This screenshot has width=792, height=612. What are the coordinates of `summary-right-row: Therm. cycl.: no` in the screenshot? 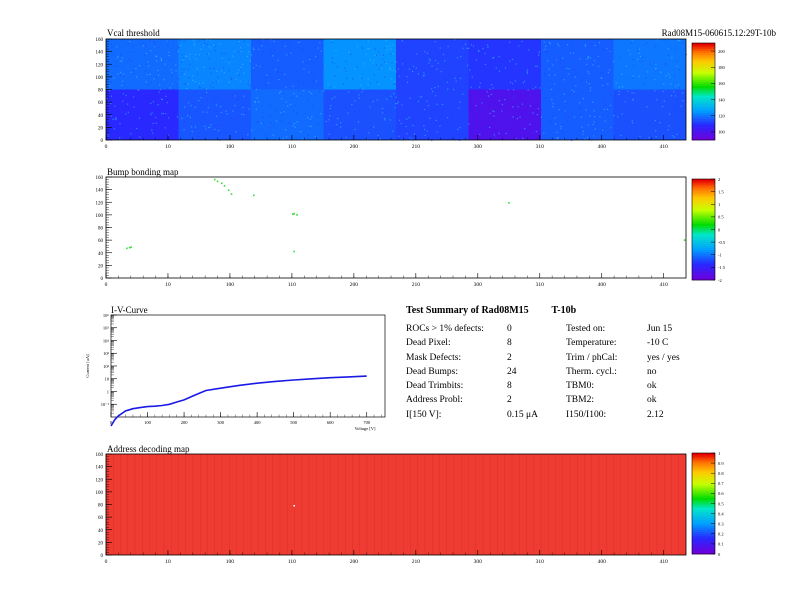 It's located at (611, 372).